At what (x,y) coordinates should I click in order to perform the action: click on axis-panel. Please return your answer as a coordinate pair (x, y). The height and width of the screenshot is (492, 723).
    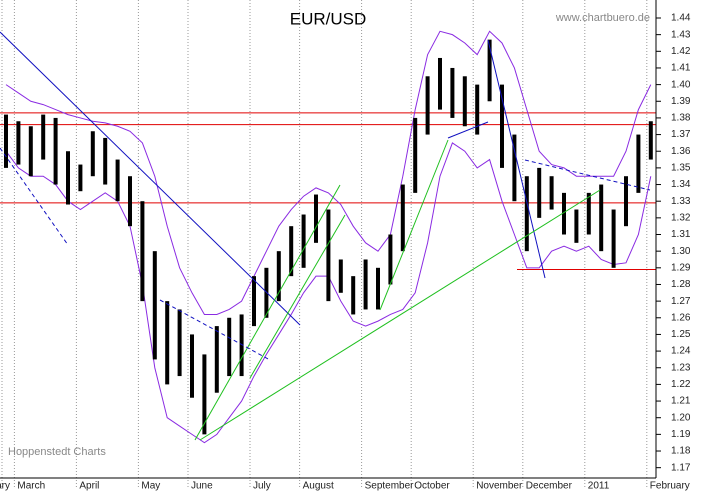
    Looking at the image, I should click on (689, 246).